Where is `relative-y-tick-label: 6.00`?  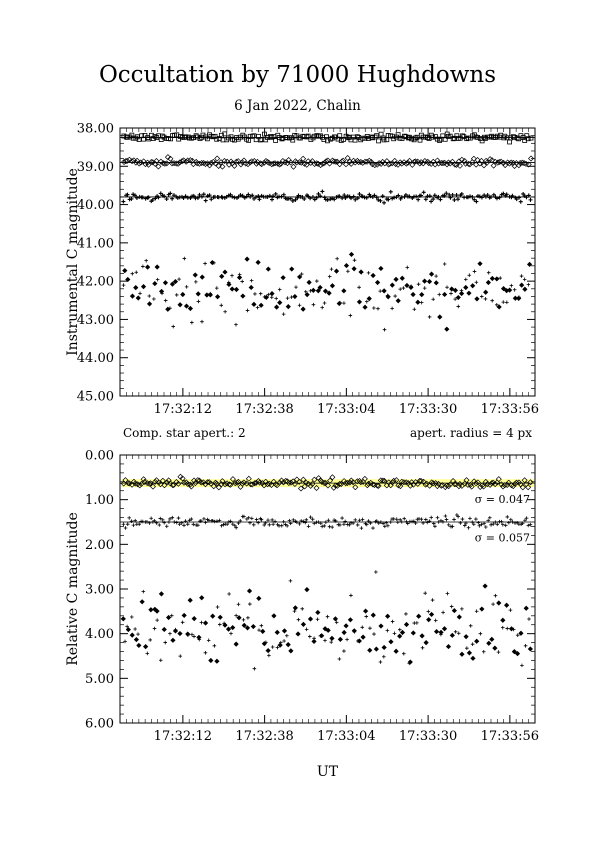
relative-y-tick-label: 6.00 is located at coordinates (99, 724).